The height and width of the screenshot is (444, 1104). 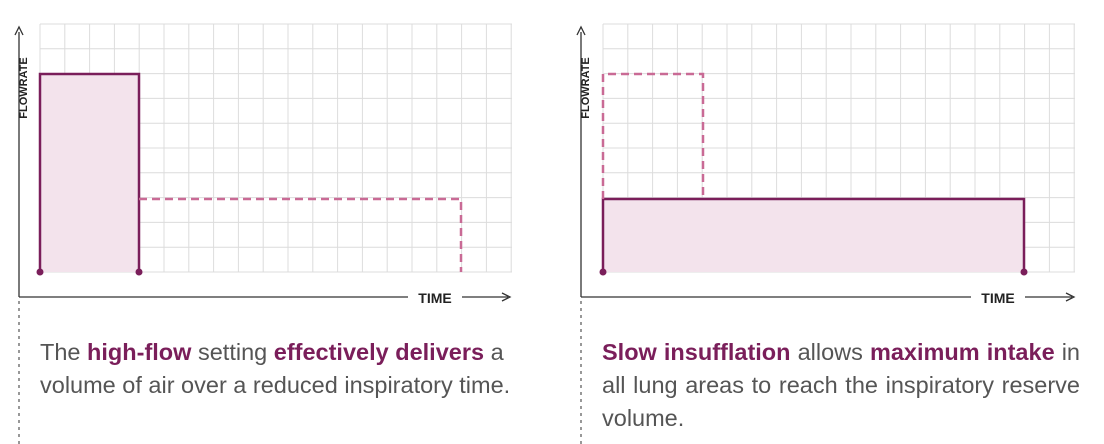 What do you see at coordinates (603, 272) in the screenshot?
I see `start-point-right` at bounding box center [603, 272].